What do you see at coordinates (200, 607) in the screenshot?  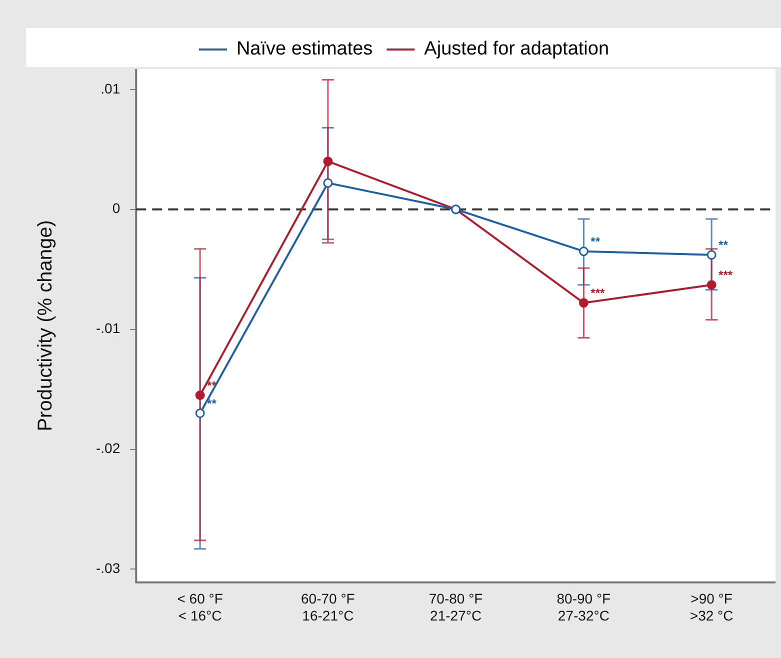 I see `x-tick-label: < 60 °F < 16°C` at bounding box center [200, 607].